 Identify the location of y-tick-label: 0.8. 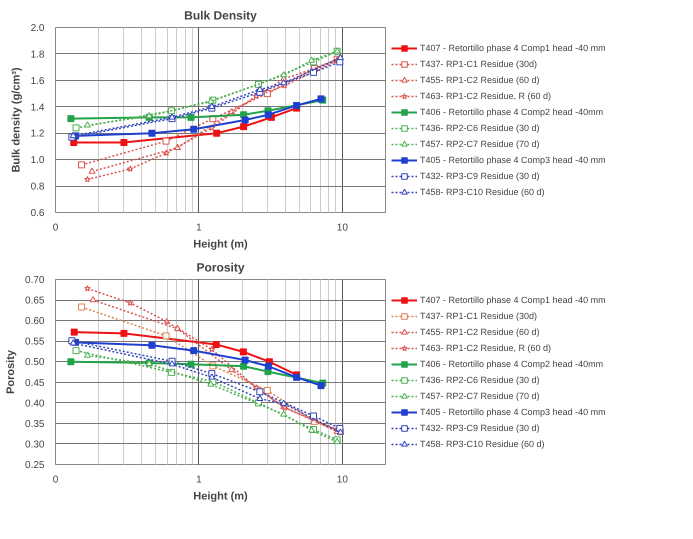
(37, 187).